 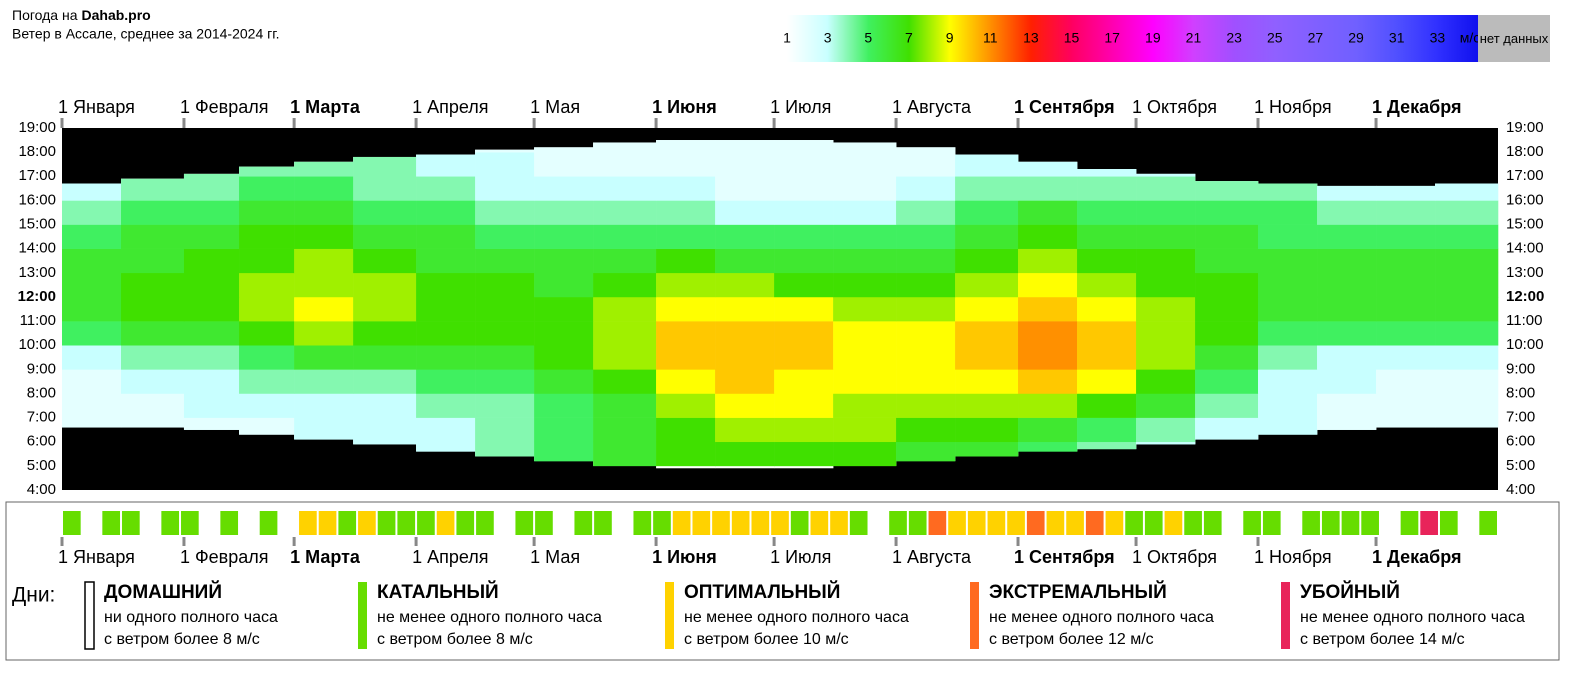 I want to click on y-tick-label: 6:00, so click(x=1520, y=441).